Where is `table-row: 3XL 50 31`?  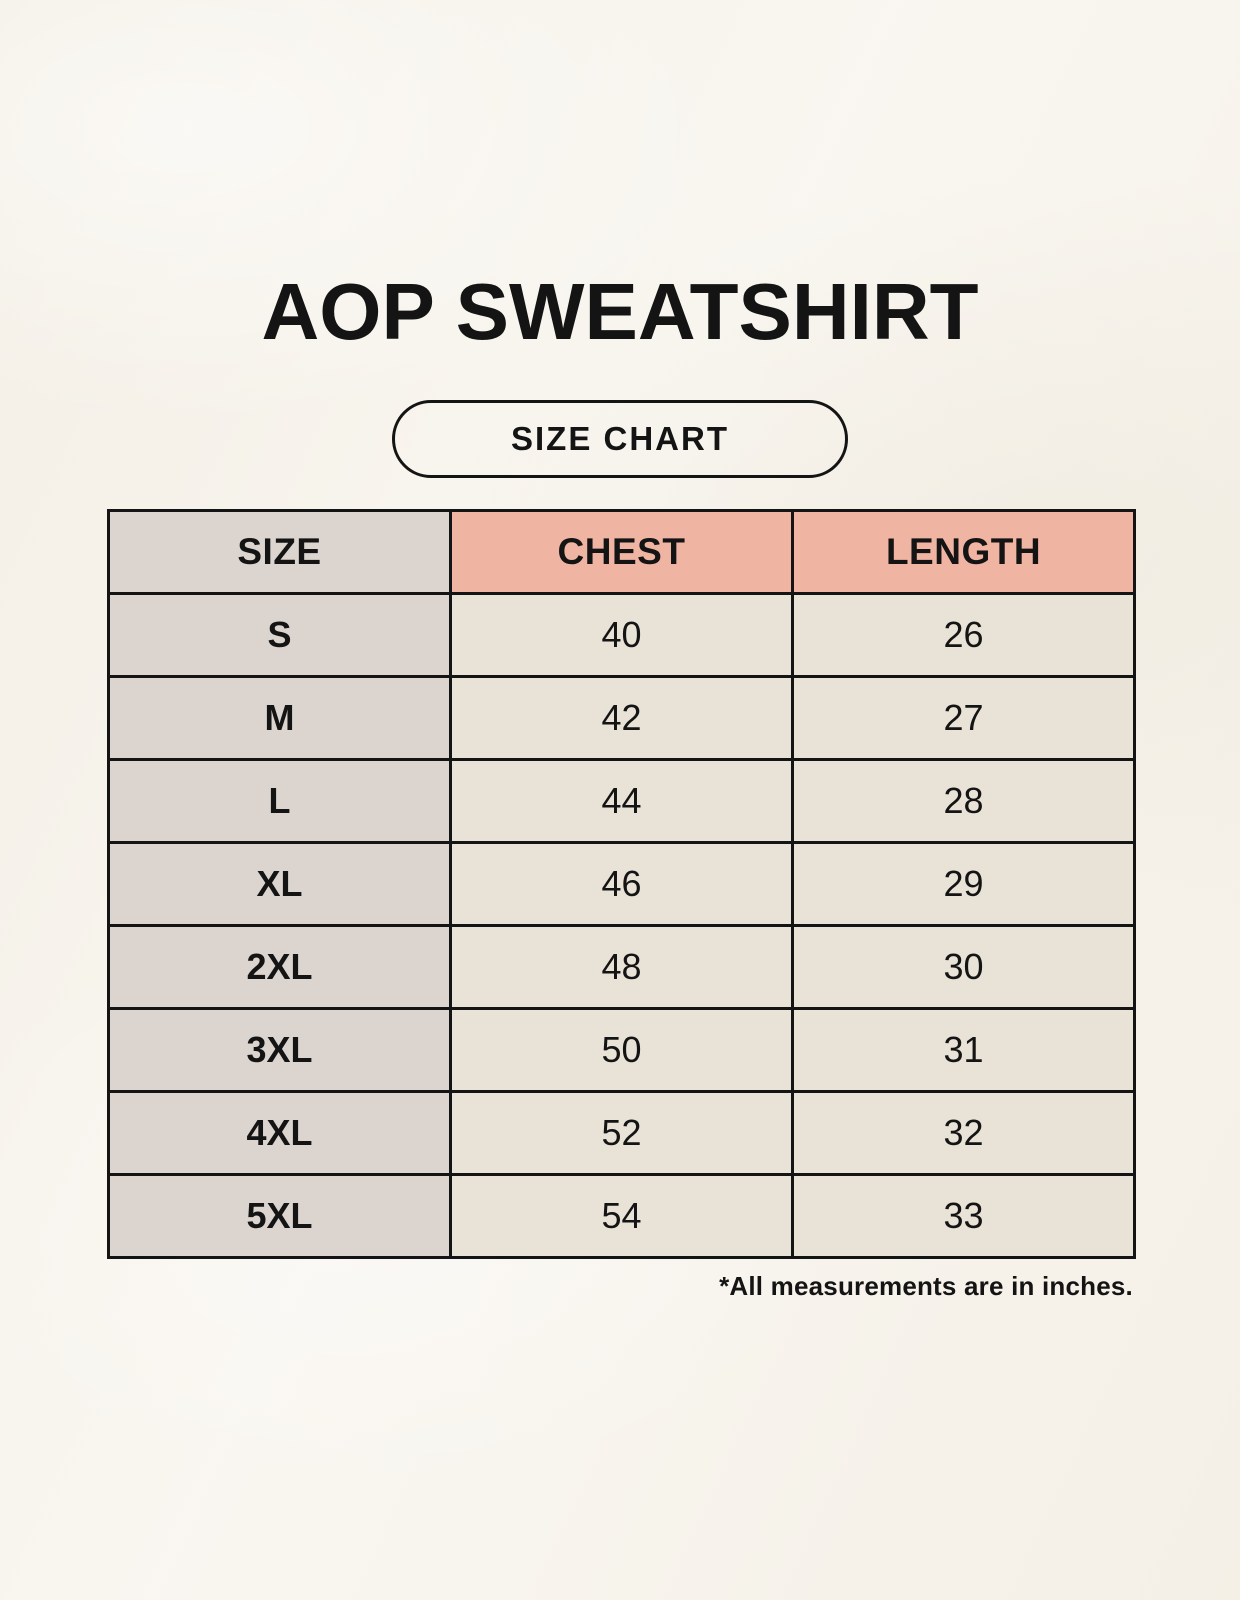
table-row: 3XL 50 31 is located at coordinates (621, 1050).